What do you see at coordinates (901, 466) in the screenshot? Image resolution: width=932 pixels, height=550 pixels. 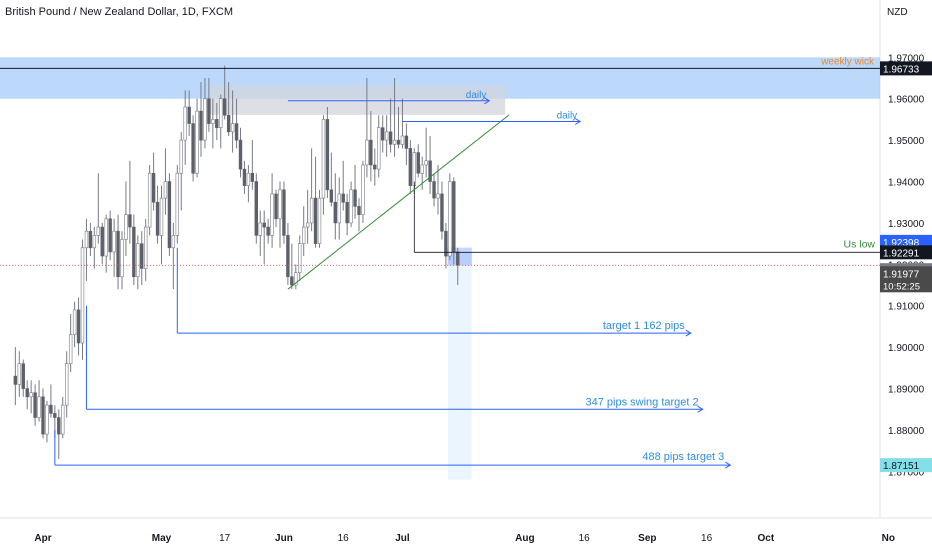 I see `price-tag-target3: 1.87151` at bounding box center [901, 466].